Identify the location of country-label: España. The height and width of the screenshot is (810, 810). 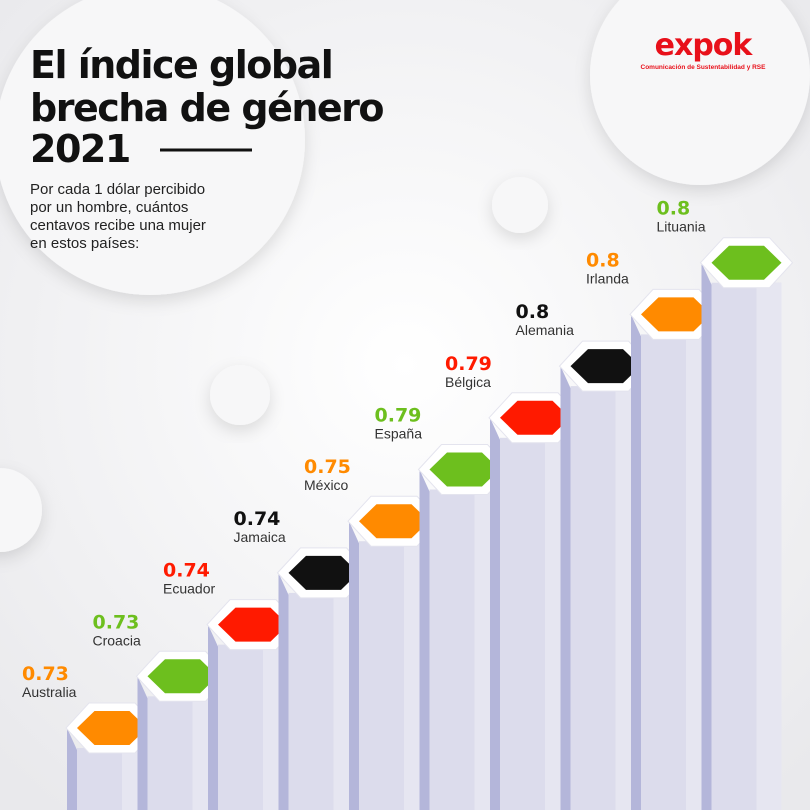
(399, 434).